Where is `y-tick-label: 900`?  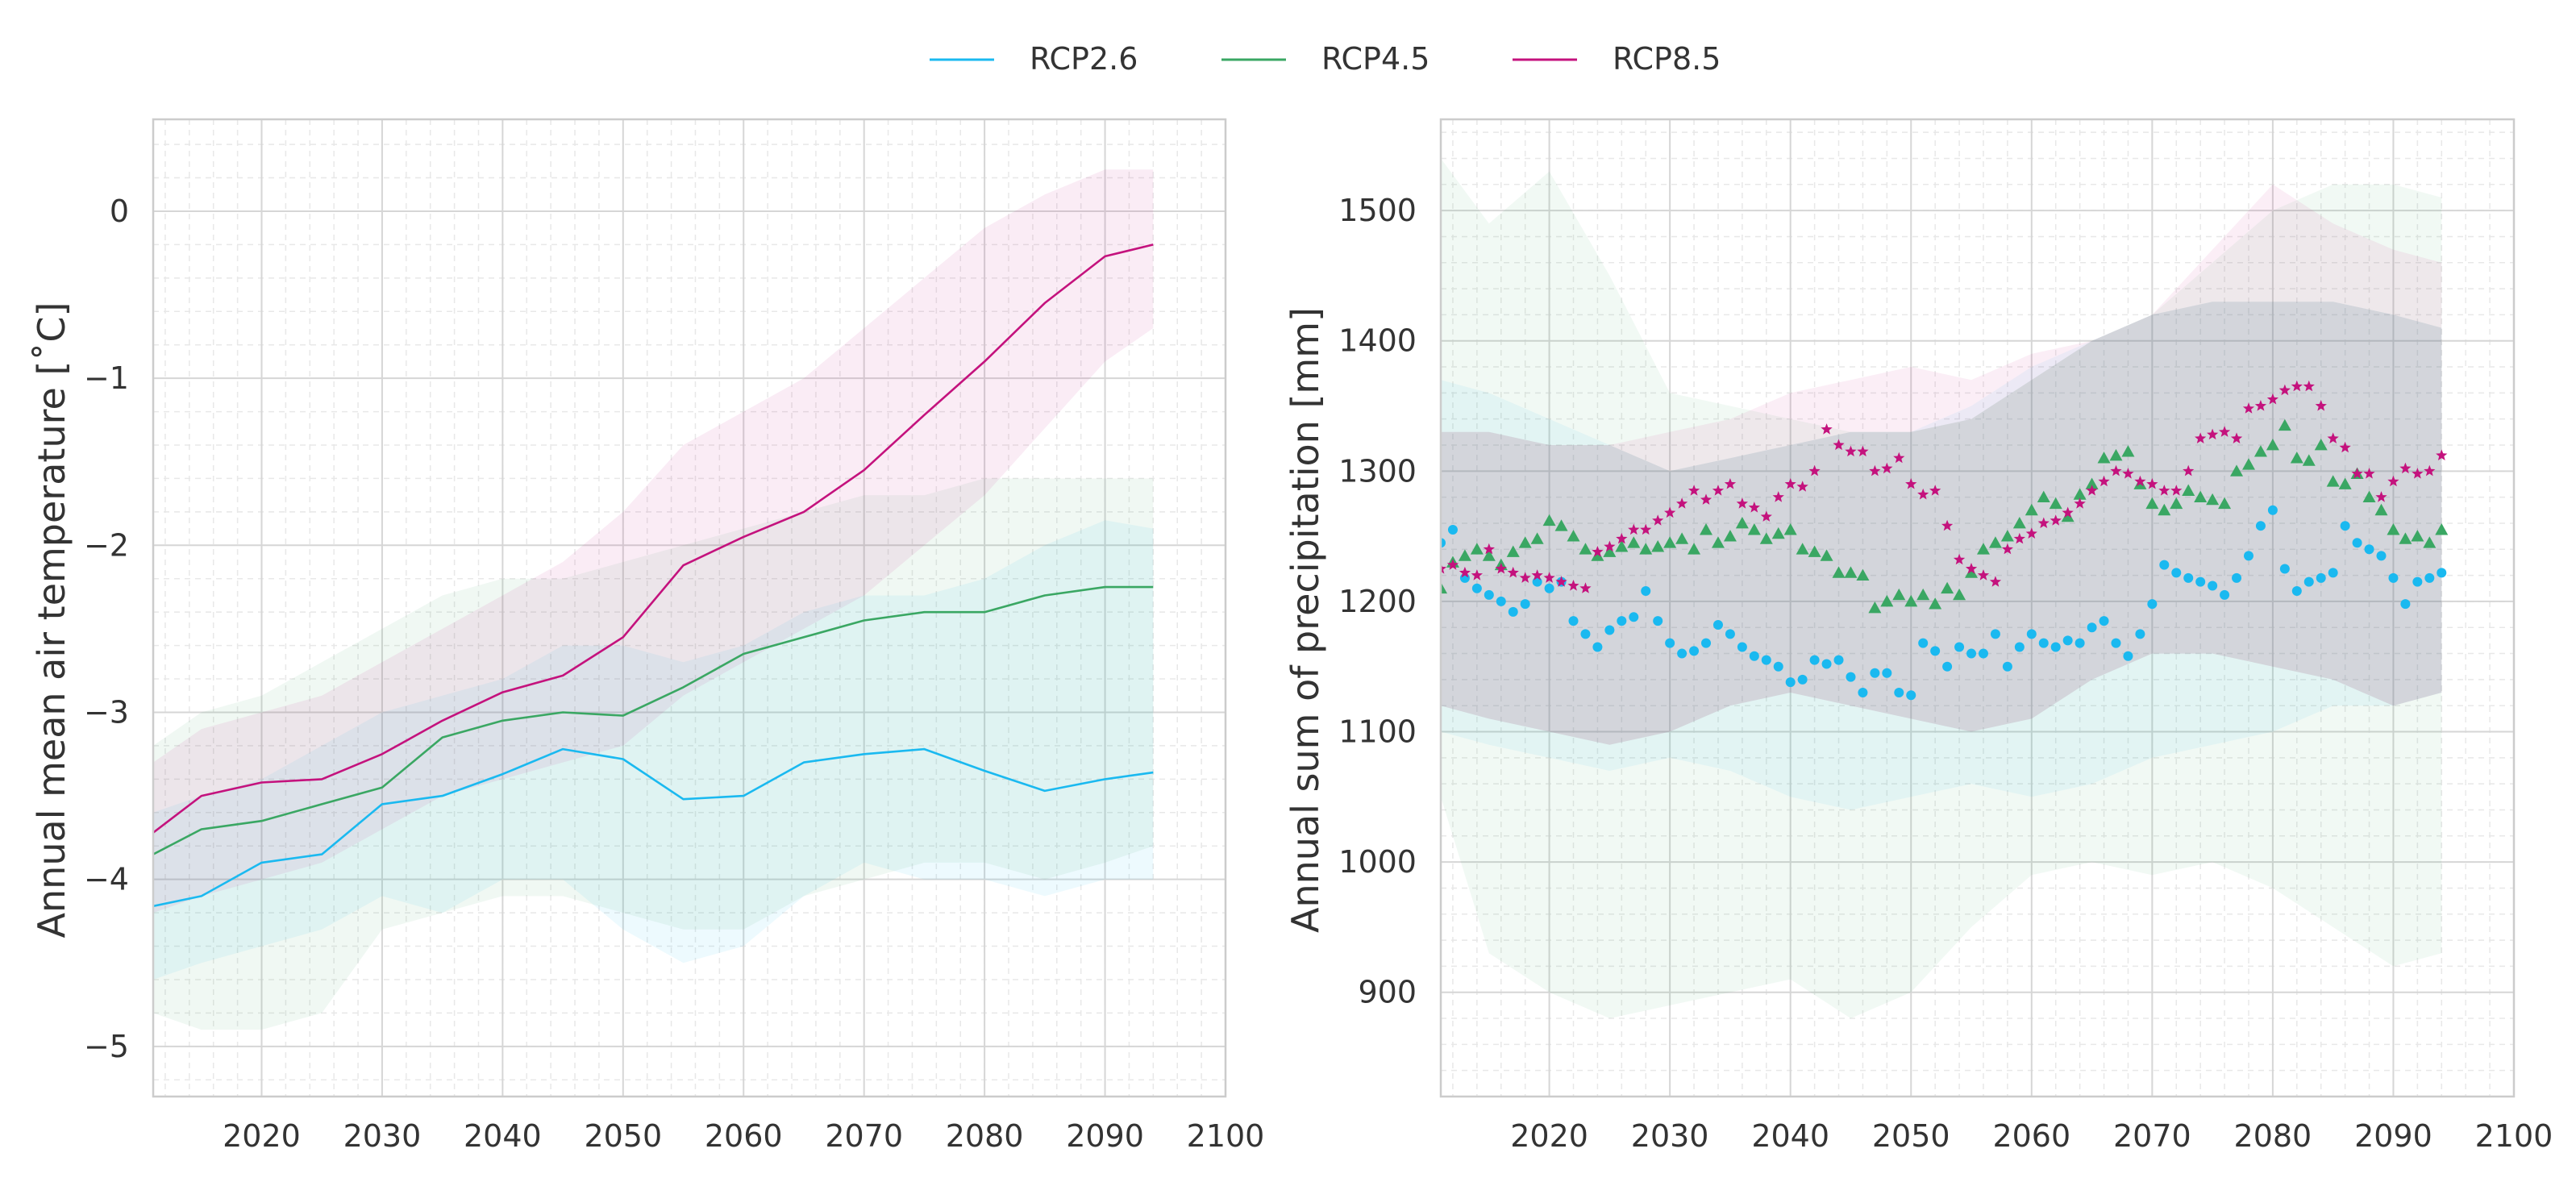
y-tick-label: 900 is located at coordinates (1388, 992).